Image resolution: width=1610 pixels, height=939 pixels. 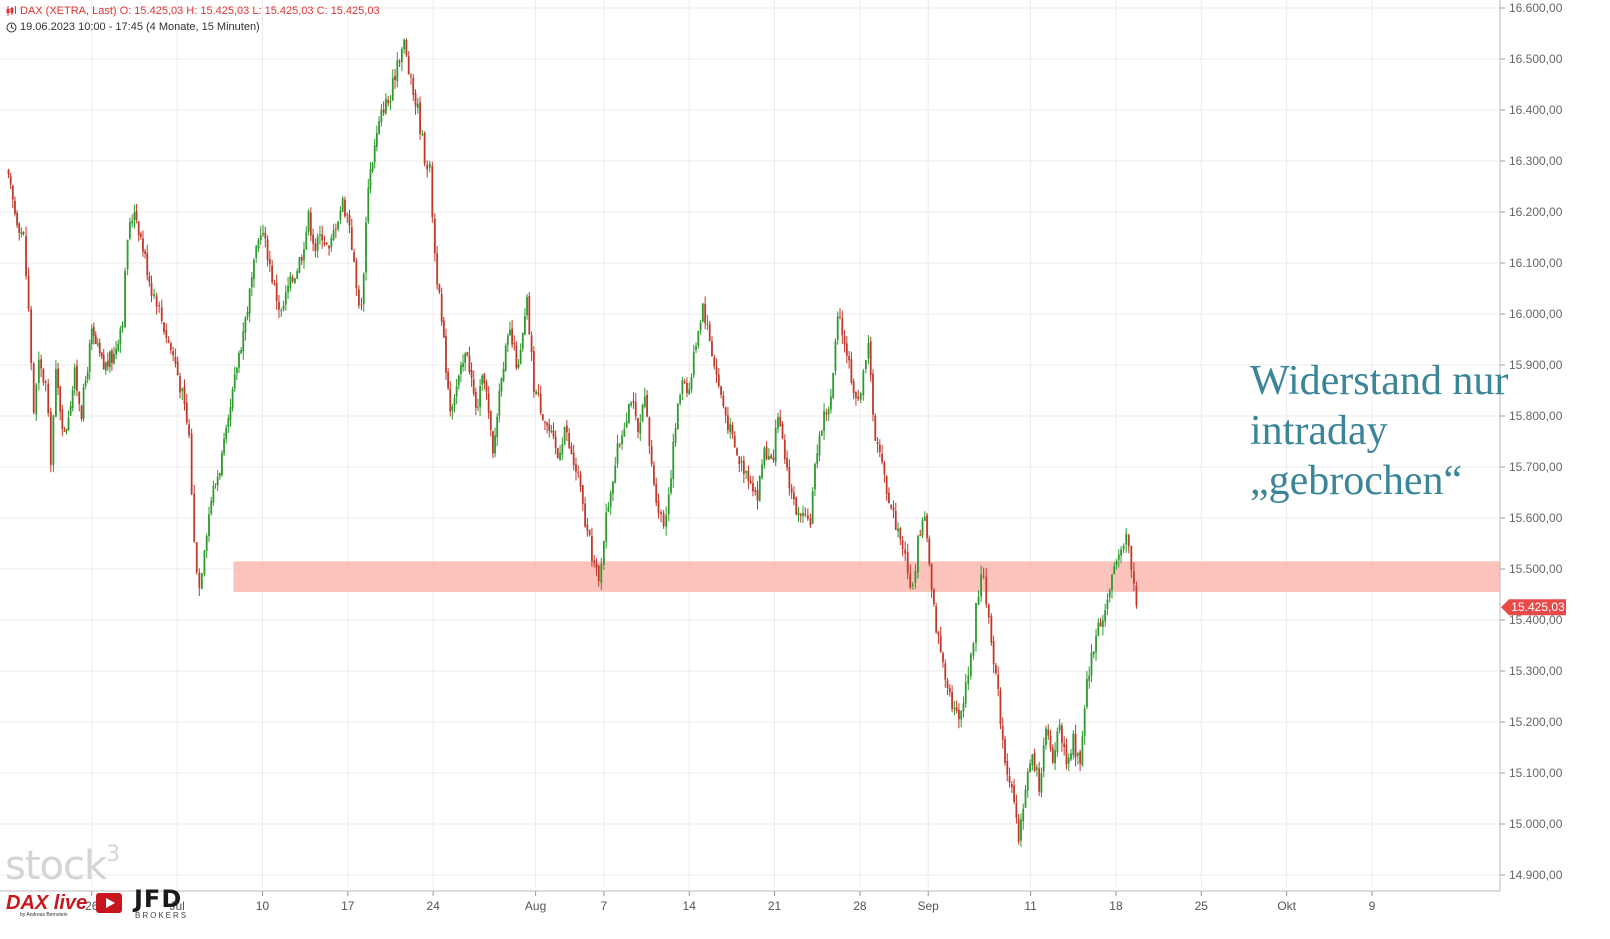 I want to click on x-tick-label: 25, so click(x=1202, y=906).